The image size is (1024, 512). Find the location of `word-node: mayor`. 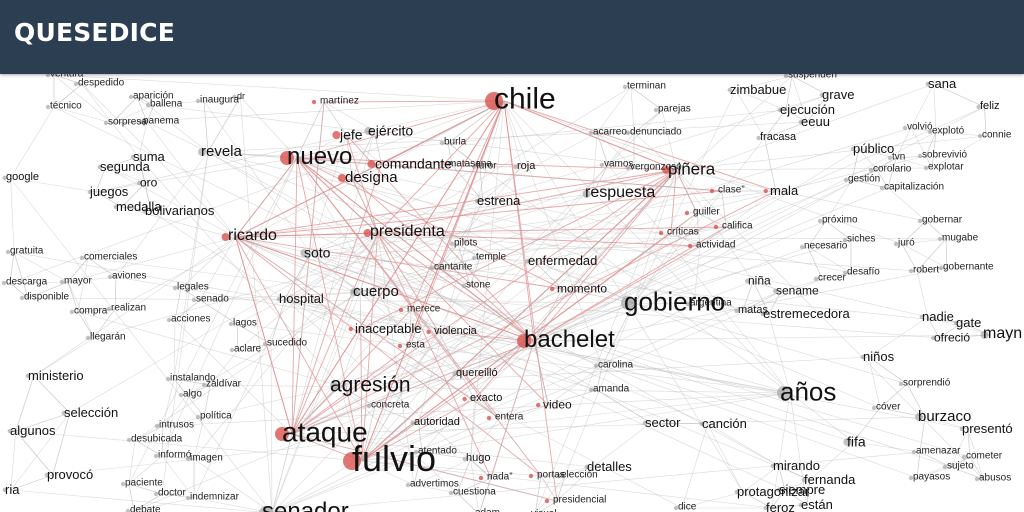

word-node: mayor is located at coordinates (78, 281).